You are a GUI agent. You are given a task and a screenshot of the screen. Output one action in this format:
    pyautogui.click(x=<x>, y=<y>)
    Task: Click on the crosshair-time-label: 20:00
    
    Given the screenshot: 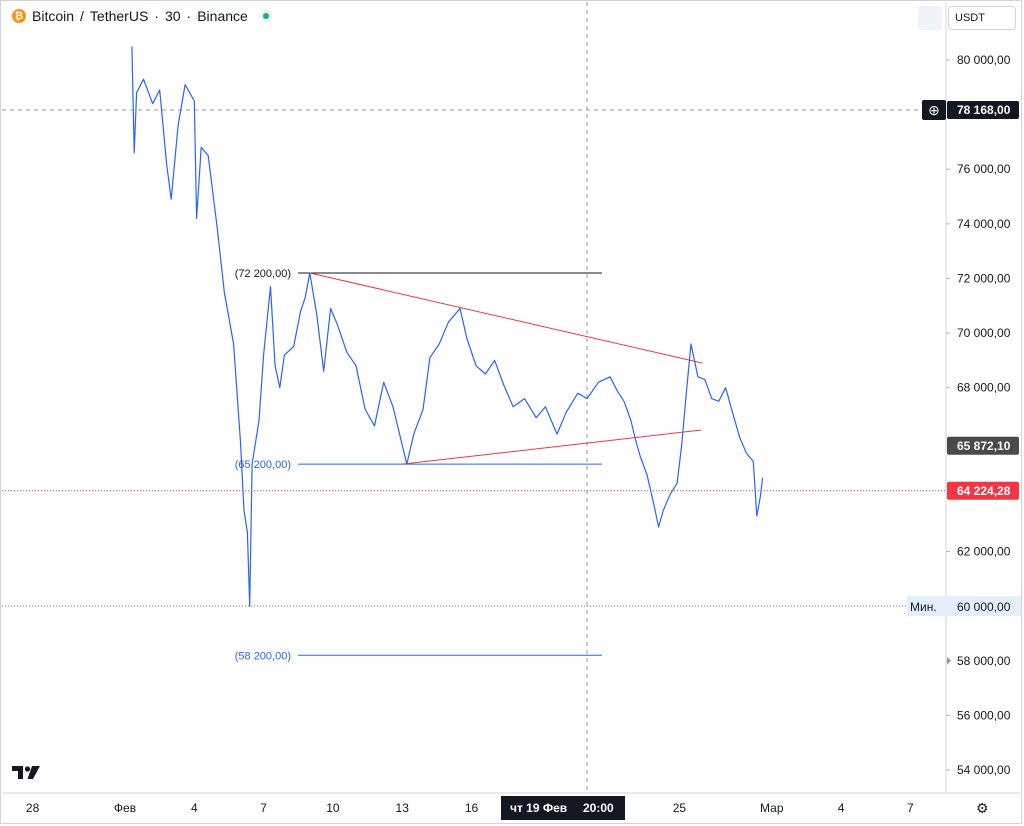 What is the action you would take?
    pyautogui.click(x=598, y=808)
    